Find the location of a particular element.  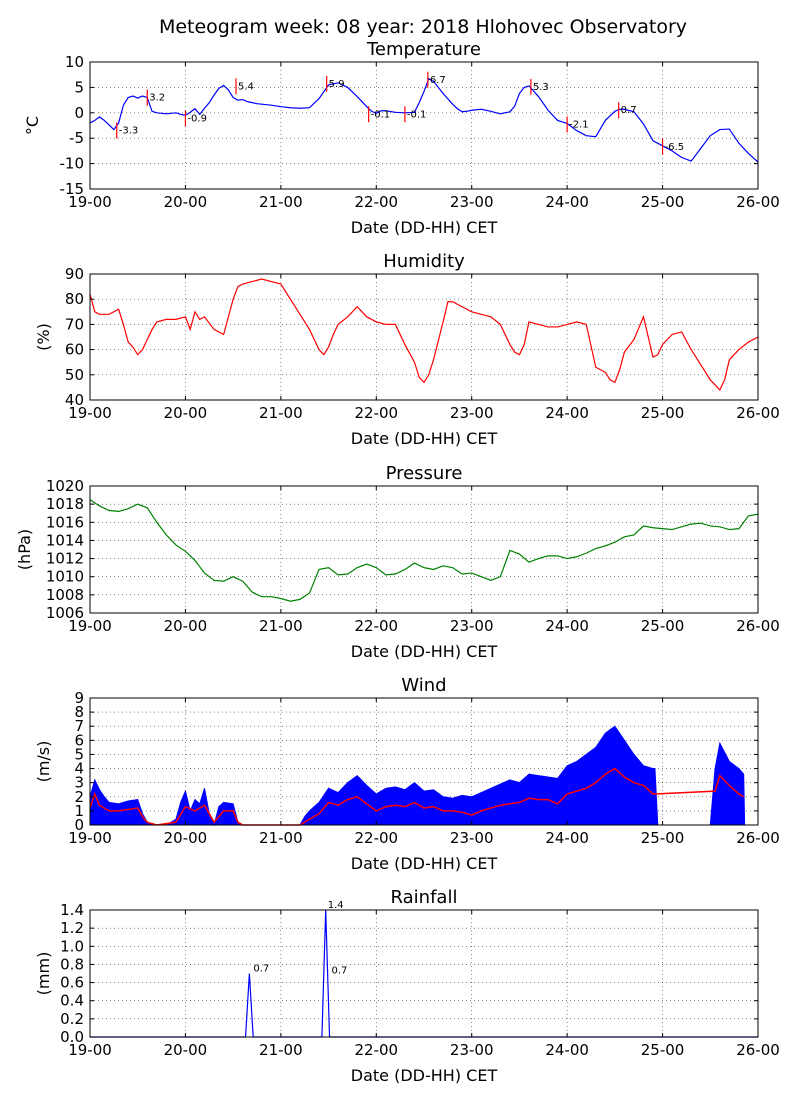

temperature-x-tick-label: 22-00 is located at coordinates (376, 202).